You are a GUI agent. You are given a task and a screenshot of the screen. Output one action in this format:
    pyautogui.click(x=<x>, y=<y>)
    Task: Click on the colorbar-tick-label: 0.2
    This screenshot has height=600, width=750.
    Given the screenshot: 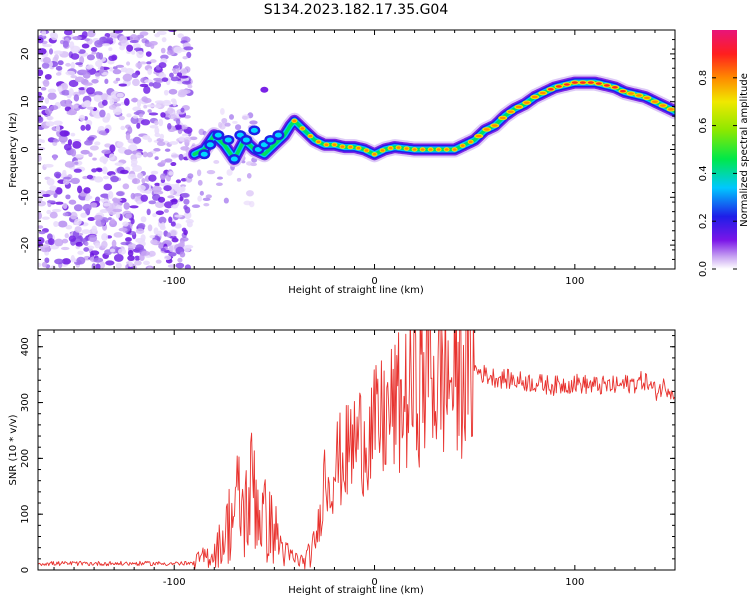 What is the action you would take?
    pyautogui.click(x=703, y=221)
    